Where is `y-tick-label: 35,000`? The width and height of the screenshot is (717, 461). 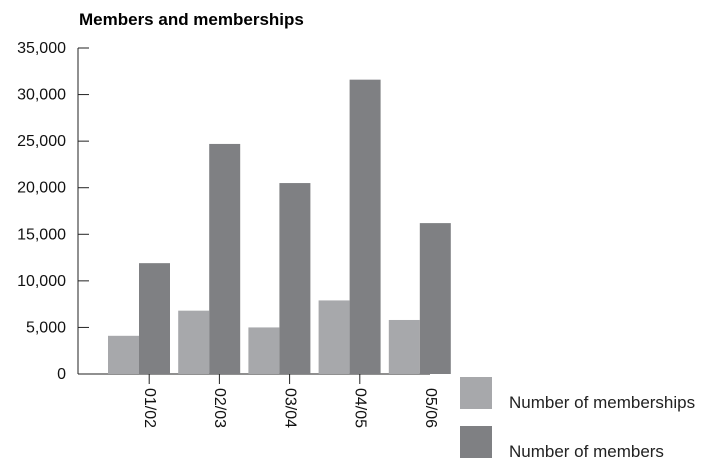 y-tick-label: 35,000 is located at coordinates (41, 48).